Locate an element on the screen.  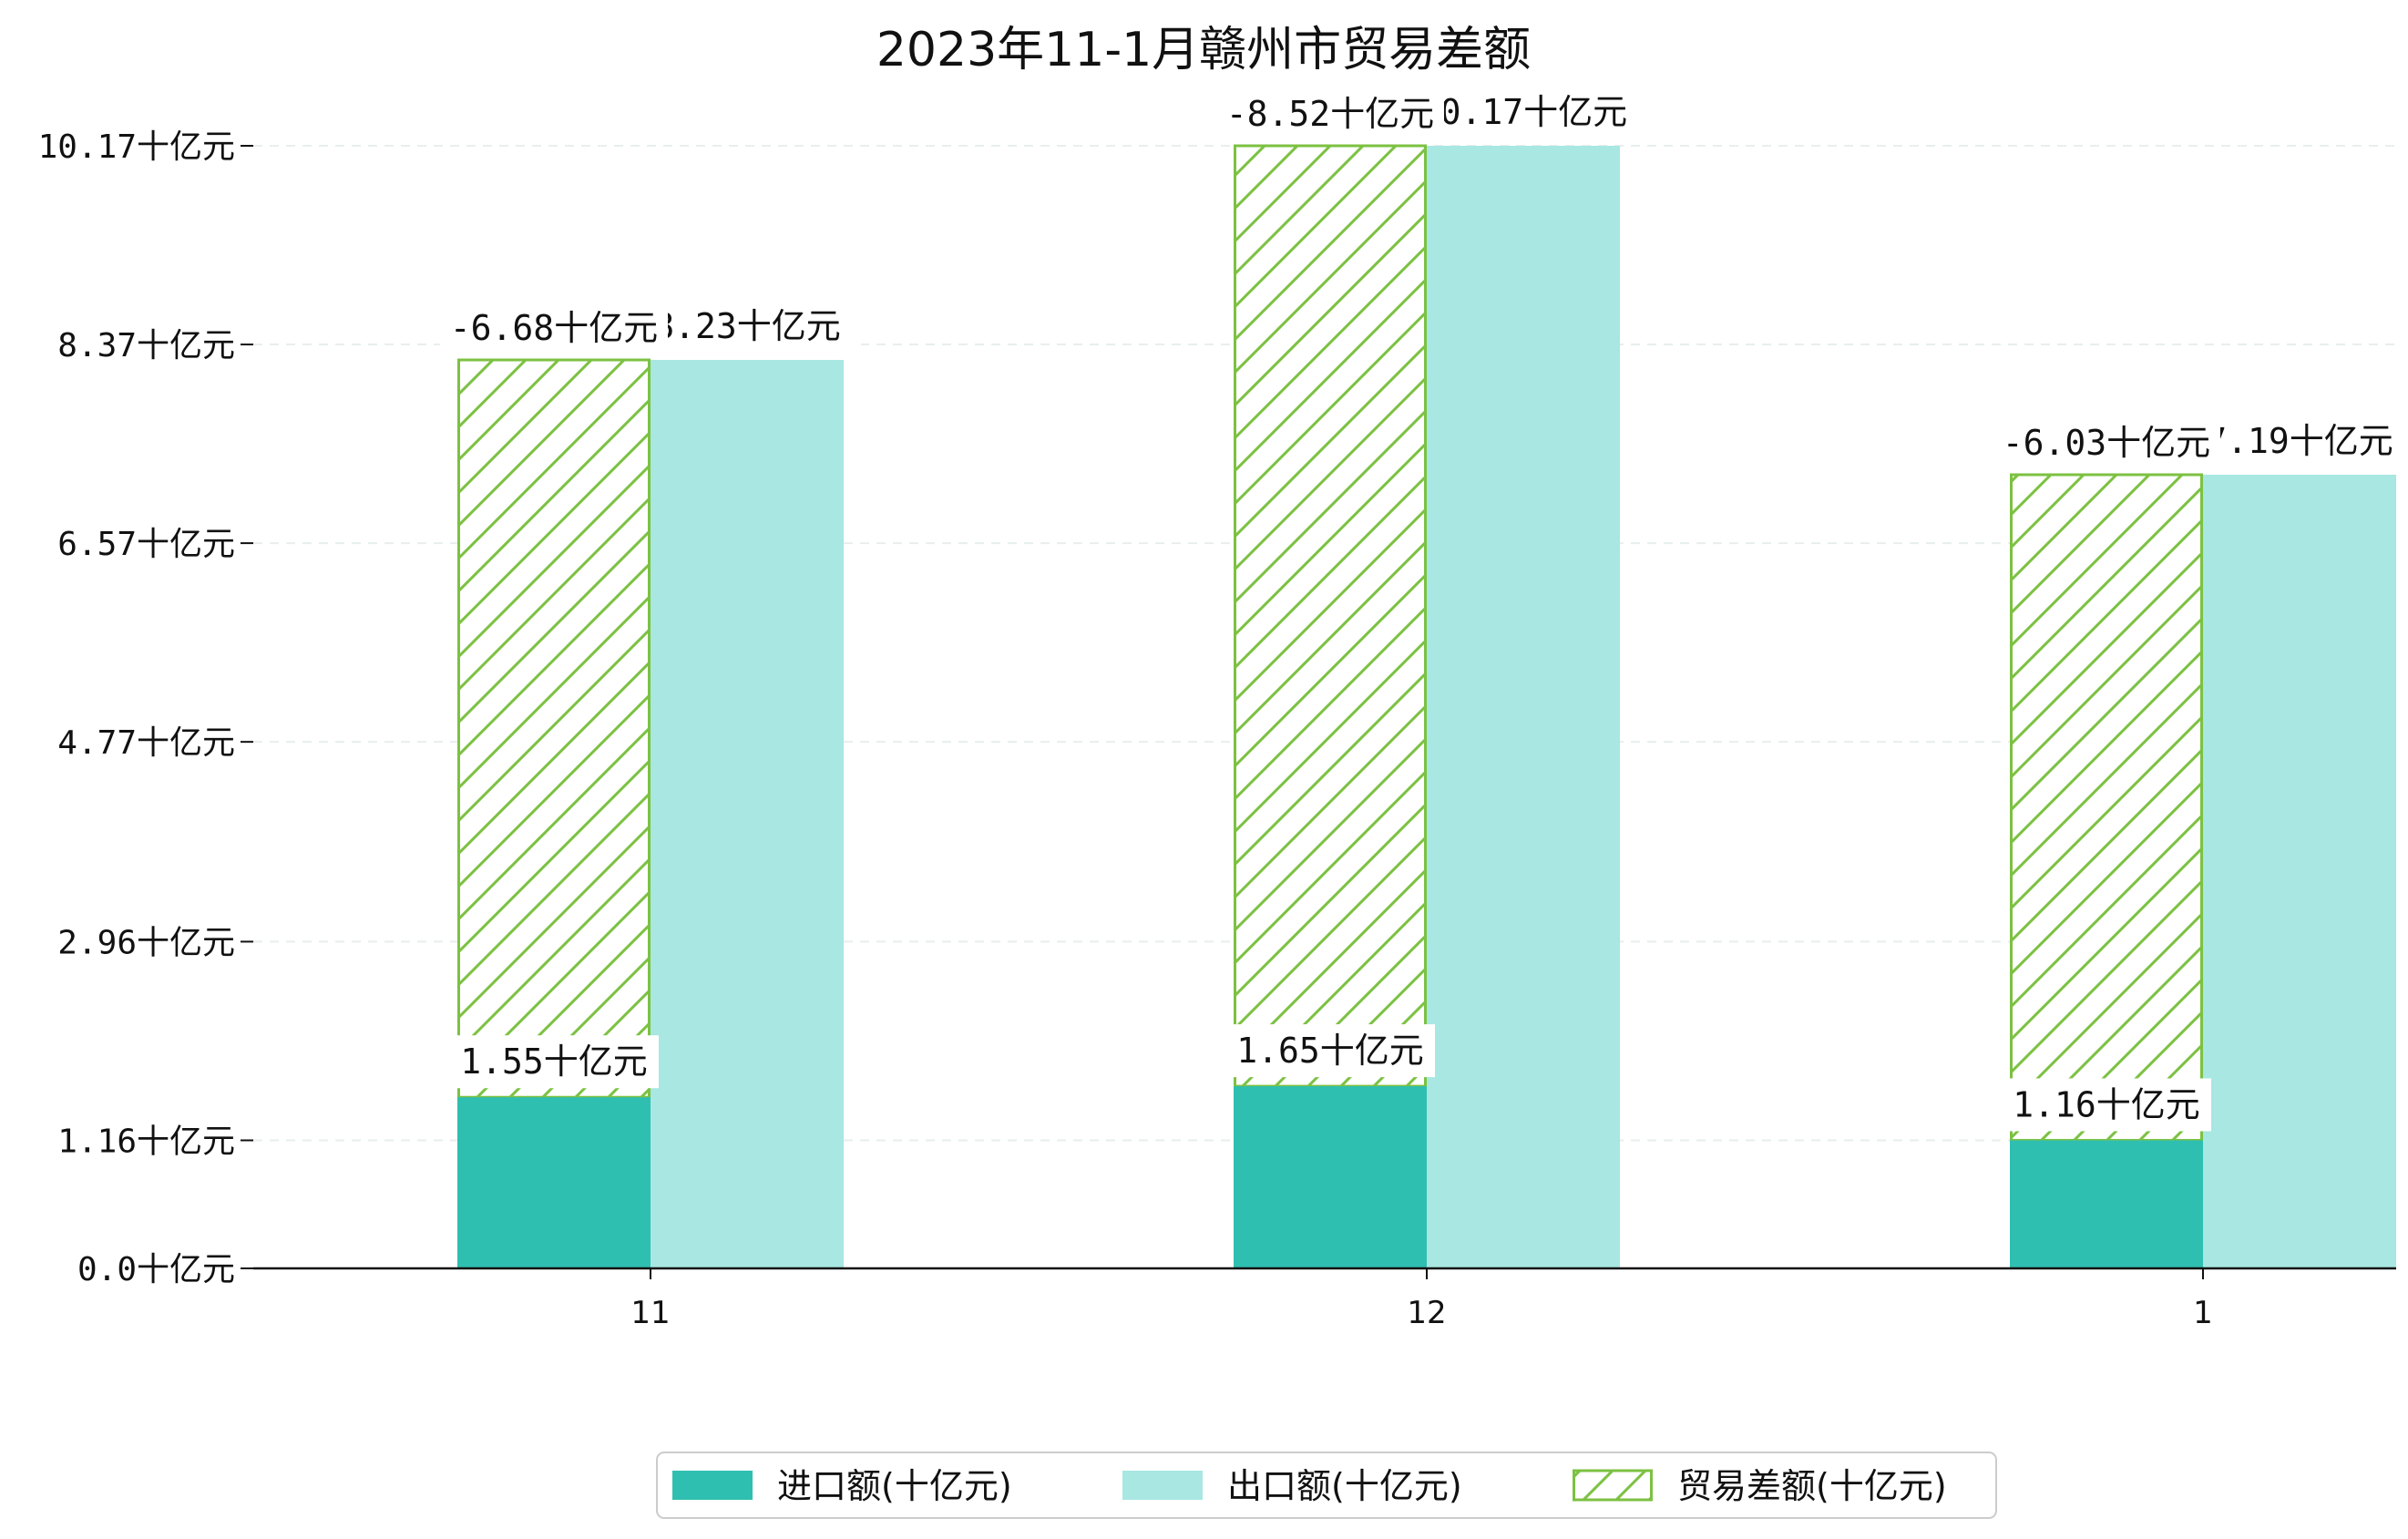
export-value-label: 8.23十亿元 is located at coordinates (747, 326).